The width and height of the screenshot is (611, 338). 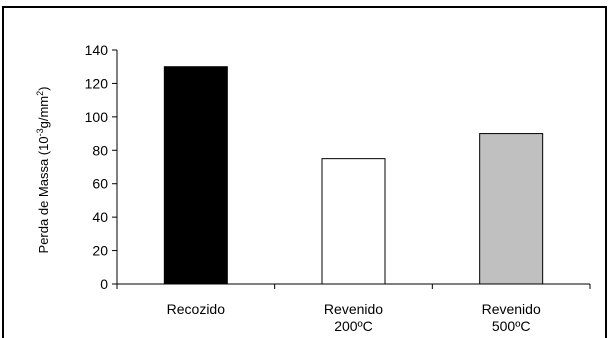 I want to click on ylabel-rest: g/mm, so click(x=43, y=112).